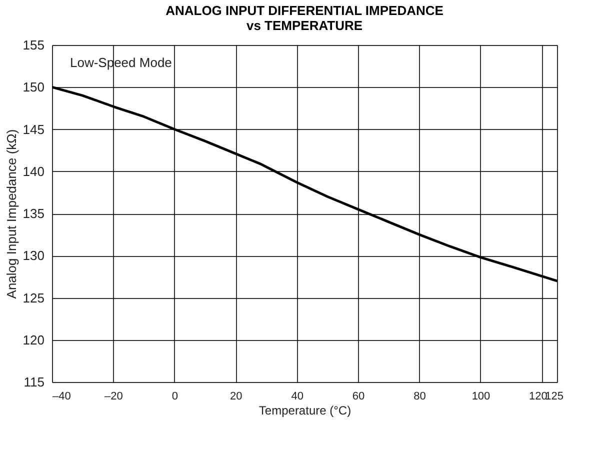 Image resolution: width=615 pixels, height=468 pixels. I want to click on x-tick-label: 80, so click(420, 396).